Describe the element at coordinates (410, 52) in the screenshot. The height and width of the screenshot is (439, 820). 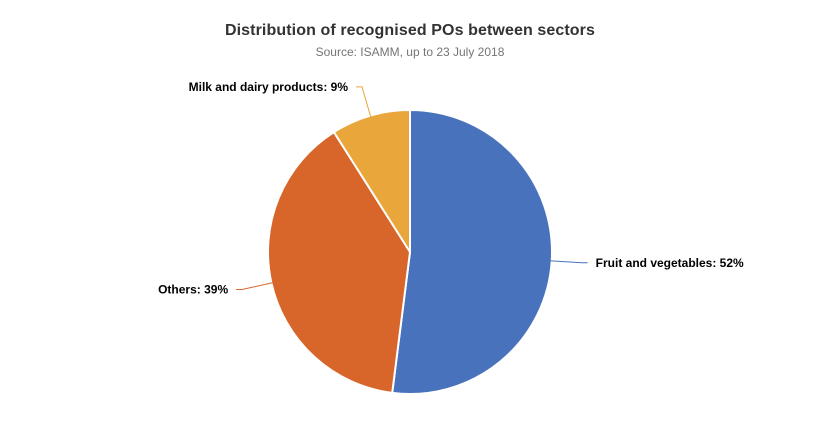
I see `chart-subtitle: Source: ISAMM, up to 23 July 2018` at that location.